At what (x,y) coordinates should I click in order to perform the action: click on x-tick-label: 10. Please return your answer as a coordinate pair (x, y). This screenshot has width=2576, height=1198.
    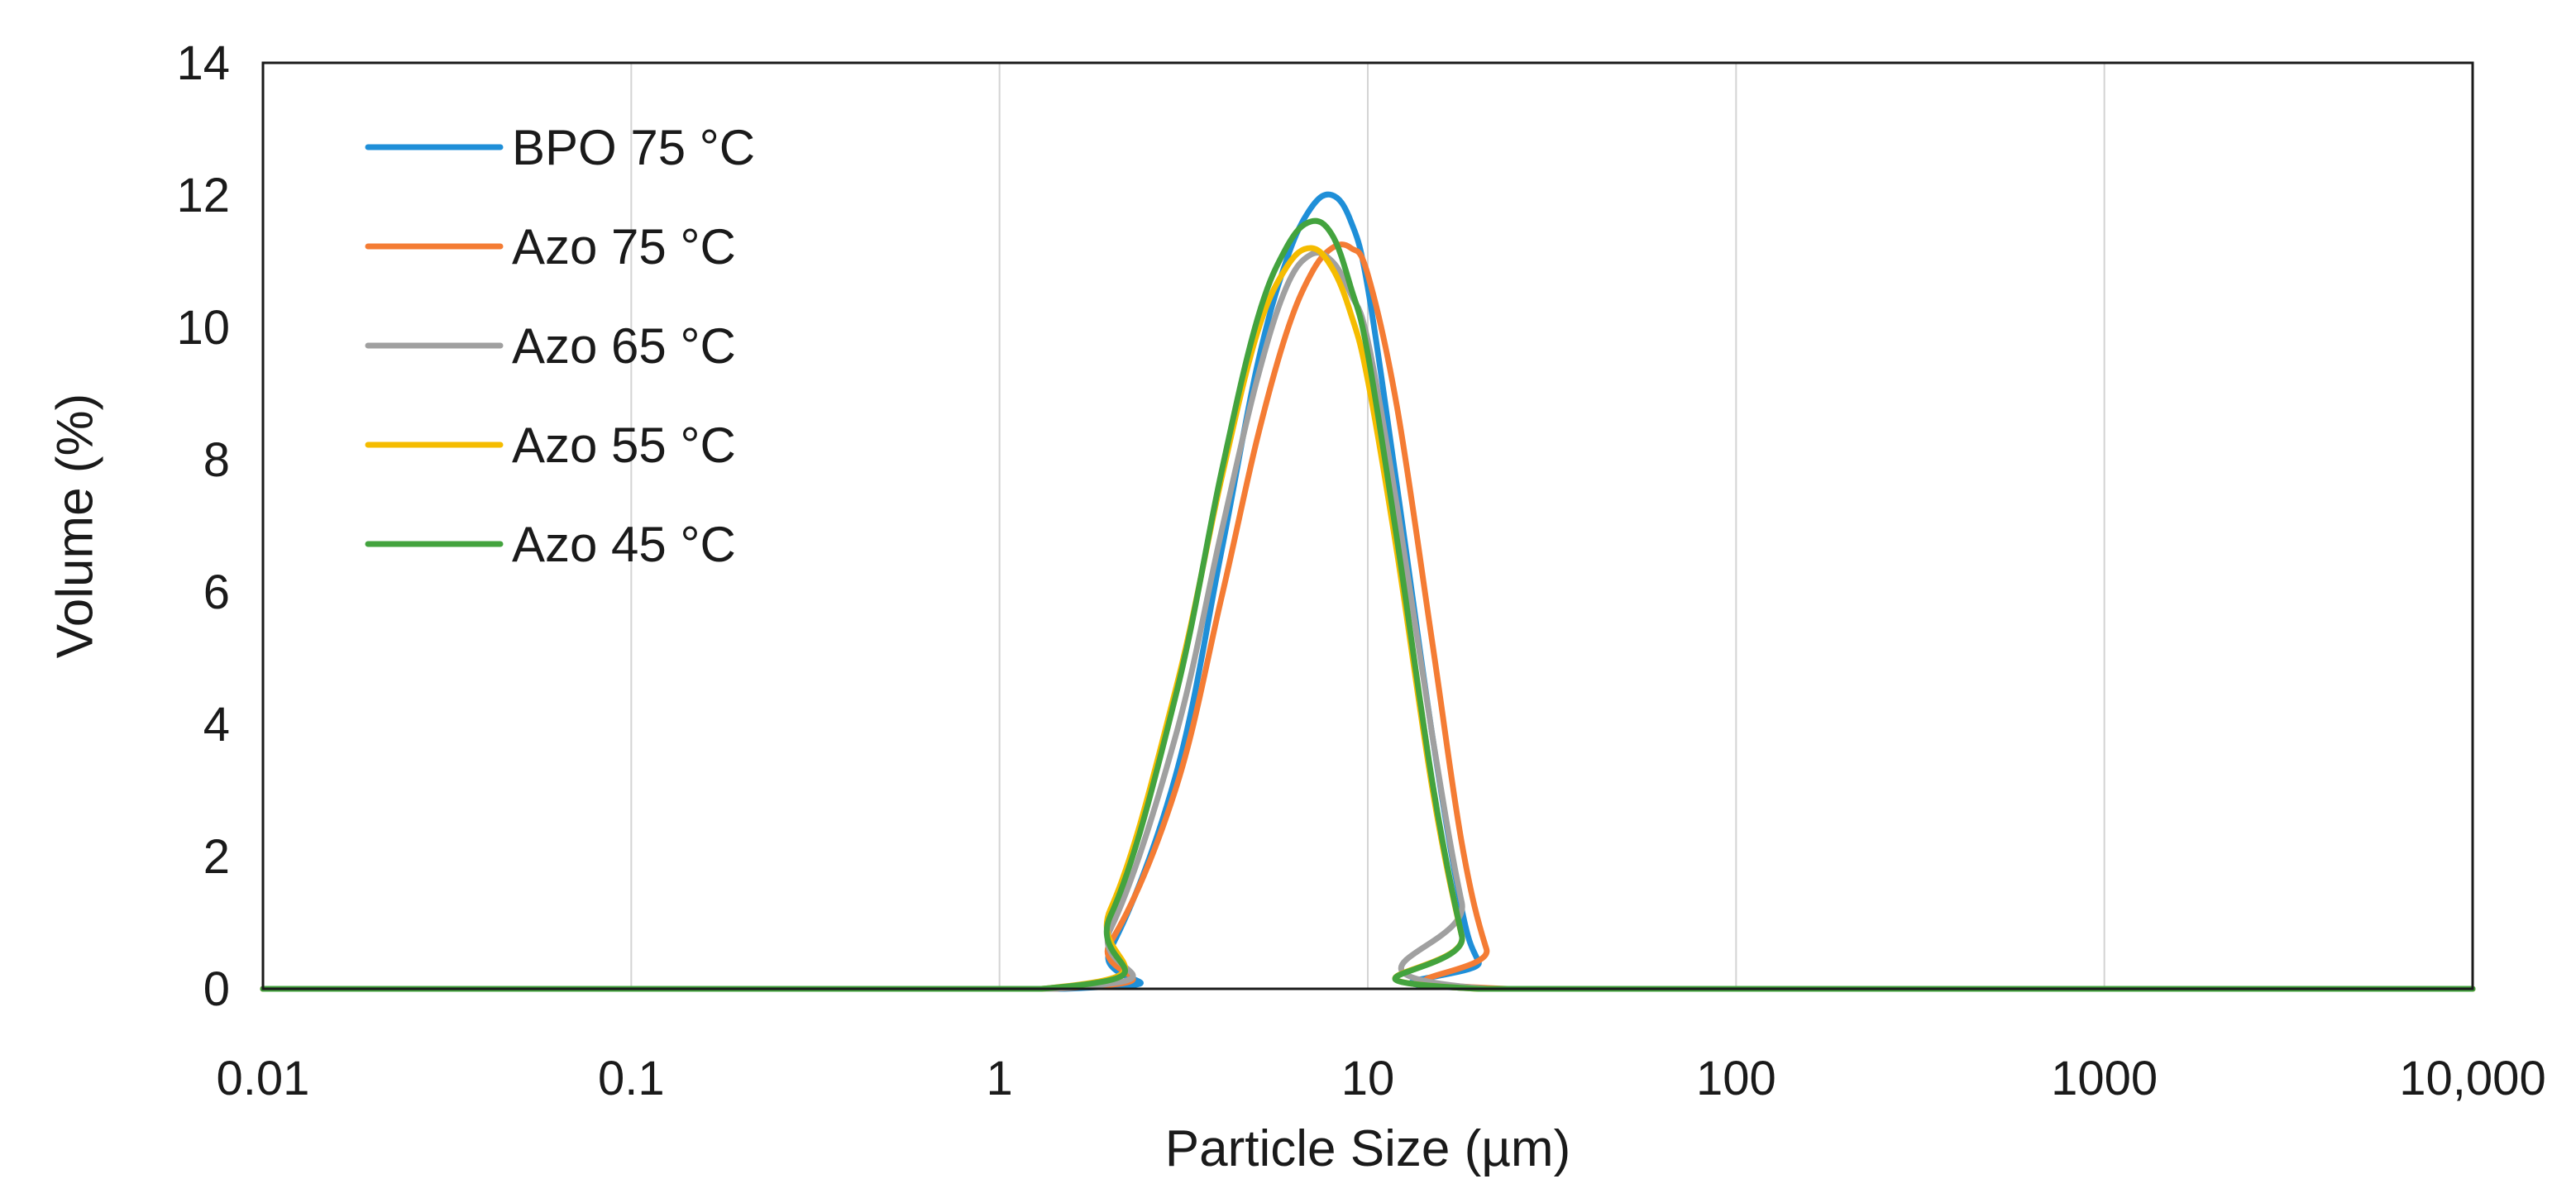
    Looking at the image, I should click on (1368, 1079).